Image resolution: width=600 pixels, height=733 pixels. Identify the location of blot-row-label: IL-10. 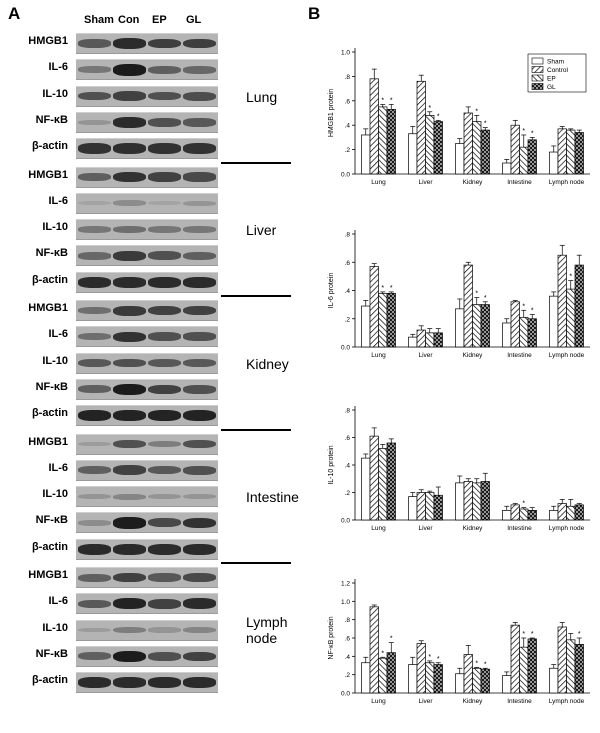
(55, 494).